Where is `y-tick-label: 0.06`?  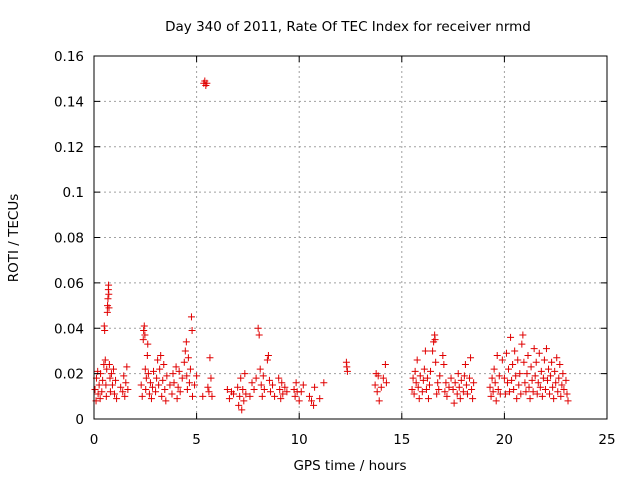 y-tick-label: 0.06 is located at coordinates (69, 284).